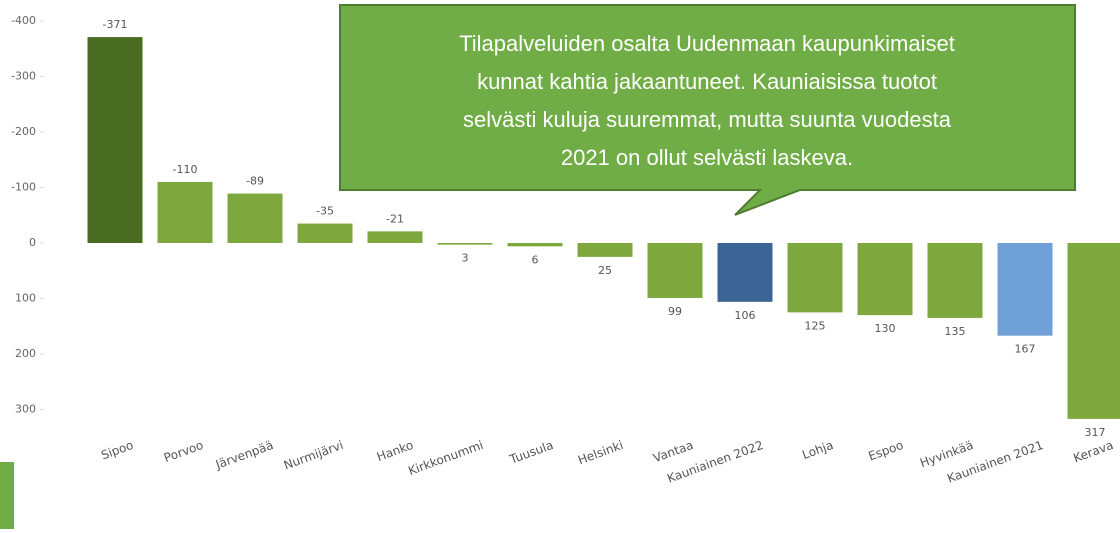 The width and height of the screenshot is (1120, 533). I want to click on value-label: 167, so click(1025, 349).